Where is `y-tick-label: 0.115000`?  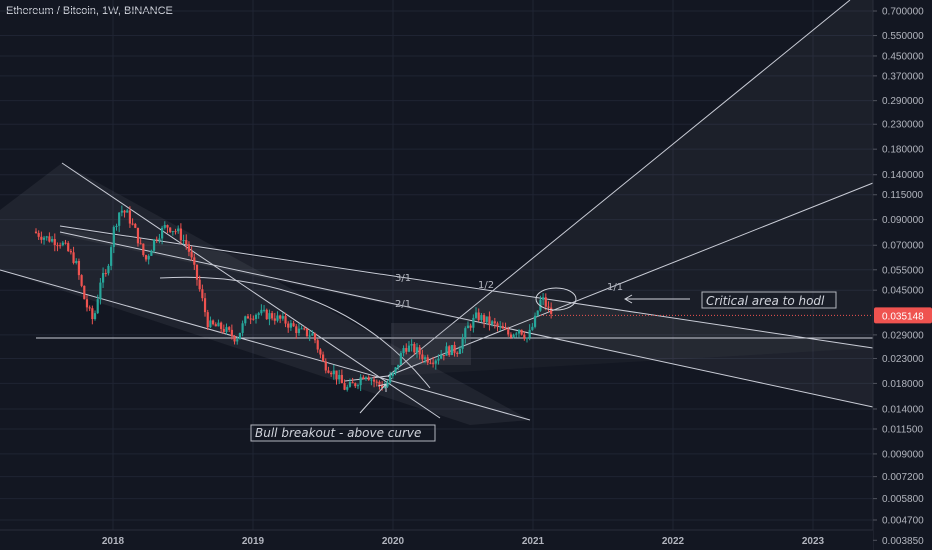
y-tick-label: 0.115000 is located at coordinates (902, 195).